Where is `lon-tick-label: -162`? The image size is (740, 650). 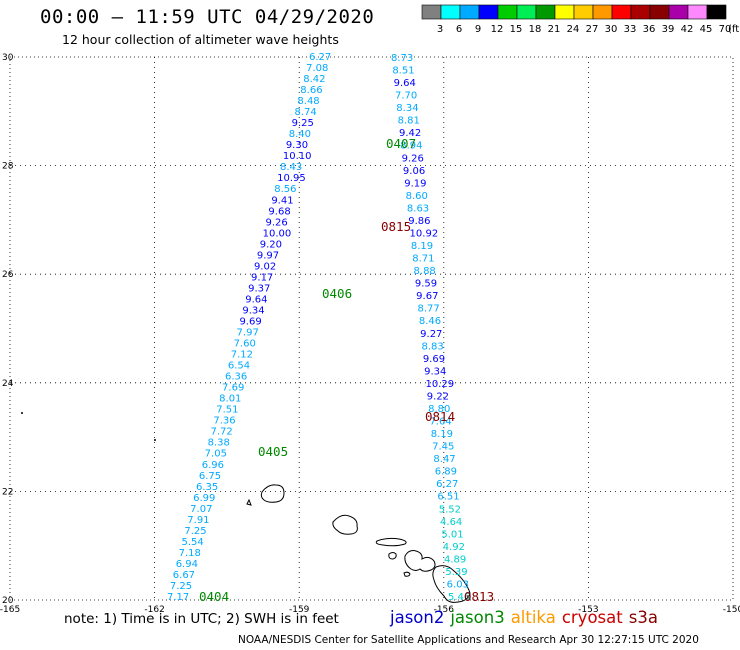 lon-tick-label: -162 is located at coordinates (154, 610).